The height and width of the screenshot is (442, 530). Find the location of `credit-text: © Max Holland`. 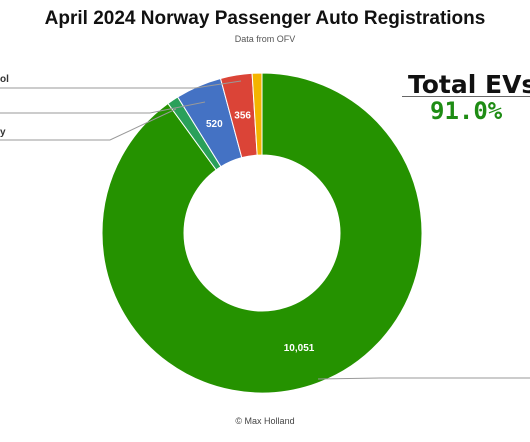

credit-text: © Max Holland is located at coordinates (265, 421).